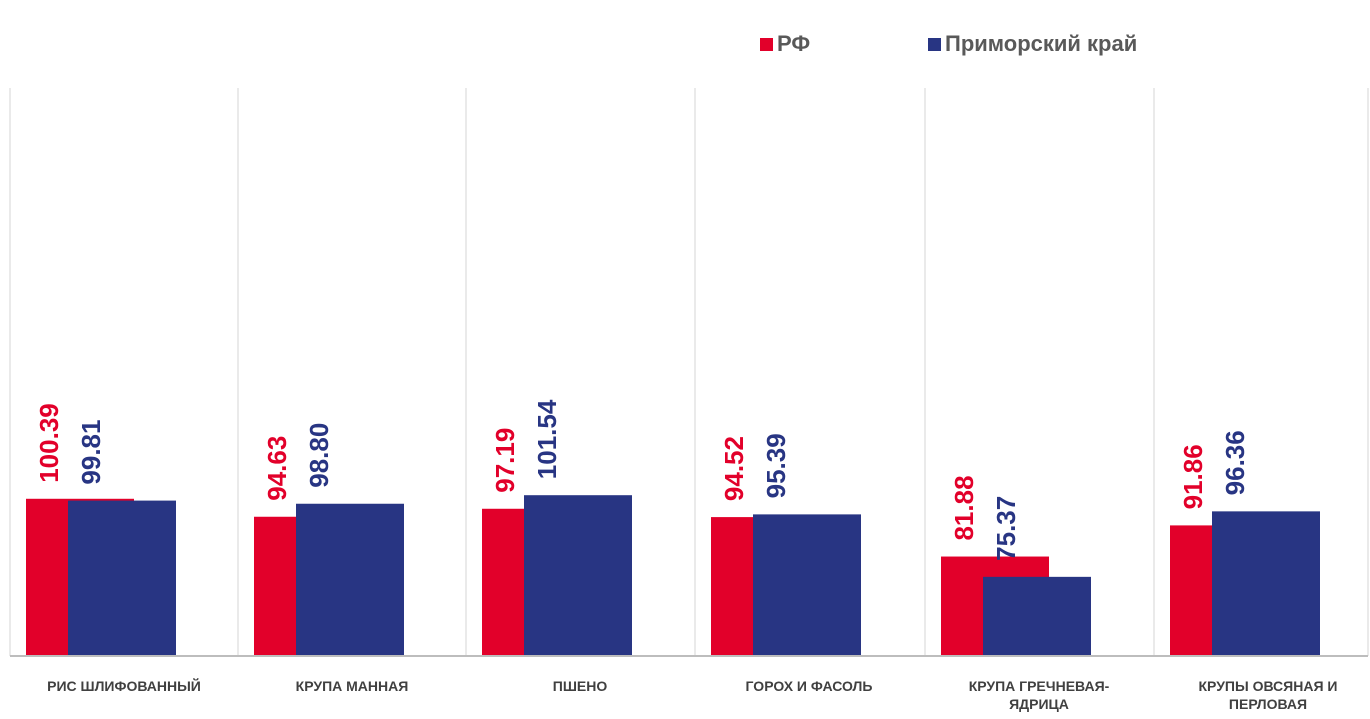 Image resolution: width=1370 pixels, height=719 pixels. What do you see at coordinates (776, 465) in the screenshot?
I see `data-label: 95.39` at bounding box center [776, 465].